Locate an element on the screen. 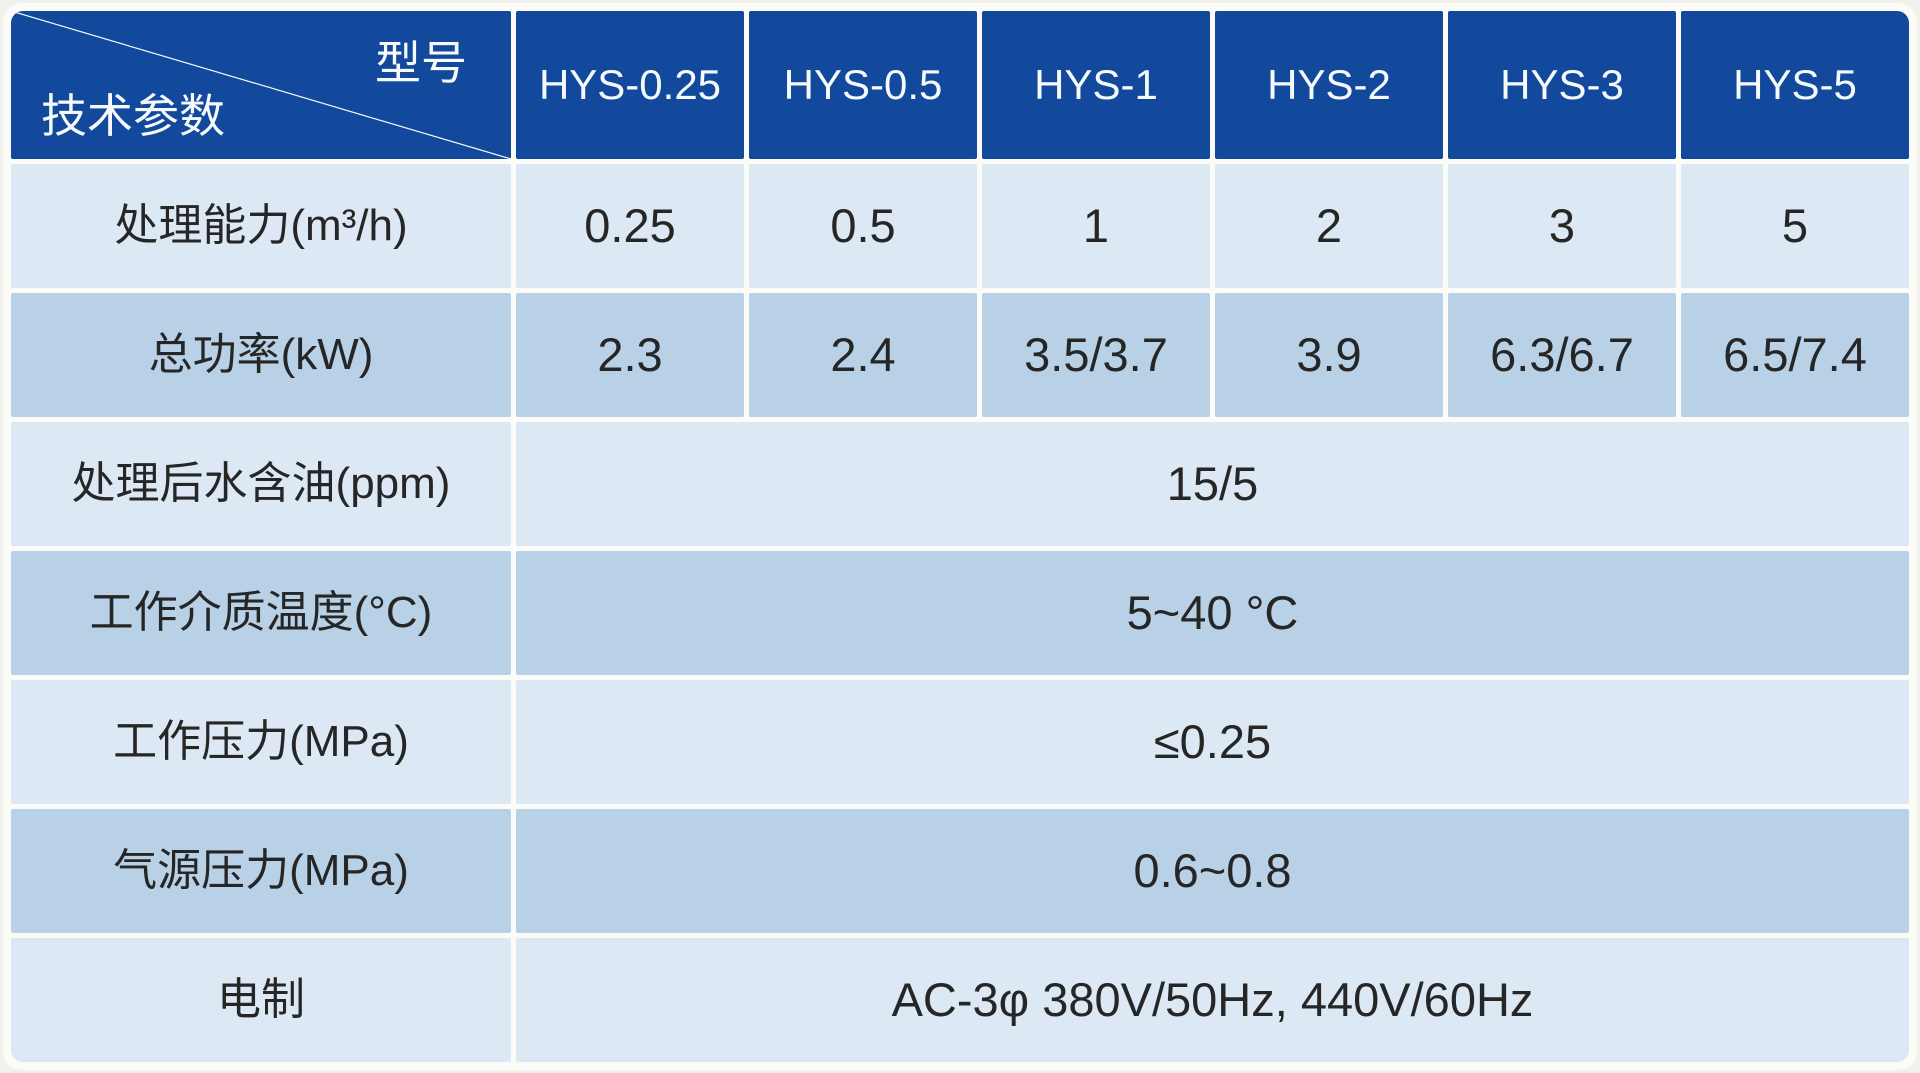 This screenshot has height=1073, width=1920. corner-label-parameters: 技术参数 is located at coordinates (133, 116).